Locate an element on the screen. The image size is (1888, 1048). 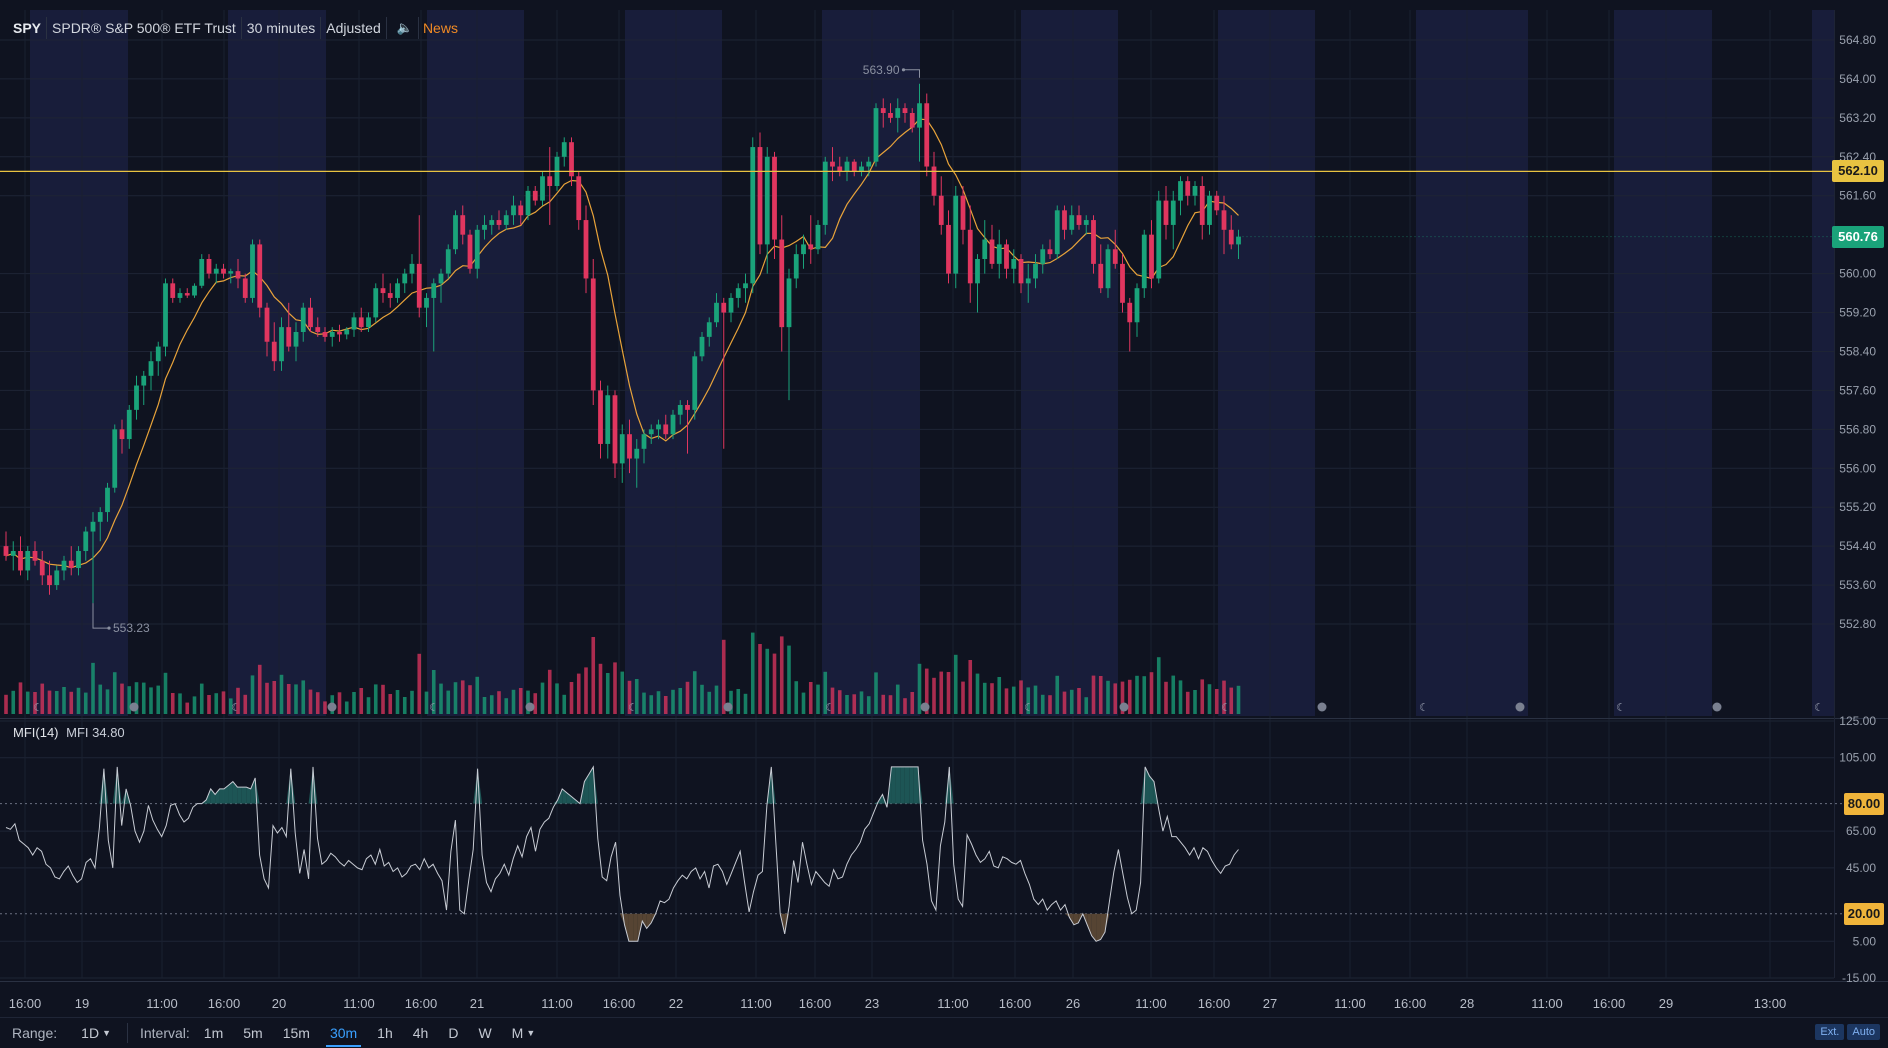
interval-option-d: D is located at coordinates (453, 1033).